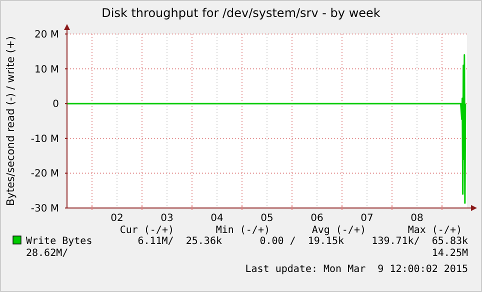 This screenshot has width=482, height=292. I want to click on x-tick-label: 05, so click(267, 218).